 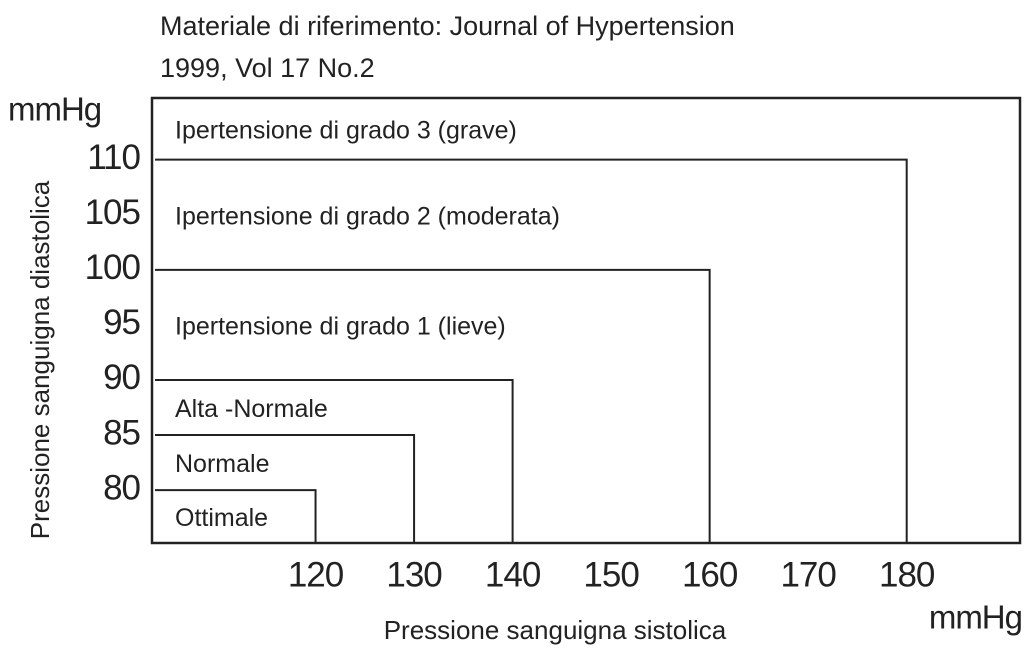 What do you see at coordinates (367, 216) in the screenshot?
I see `region-label: Ipertensione di grado 2 (moderata)` at bounding box center [367, 216].